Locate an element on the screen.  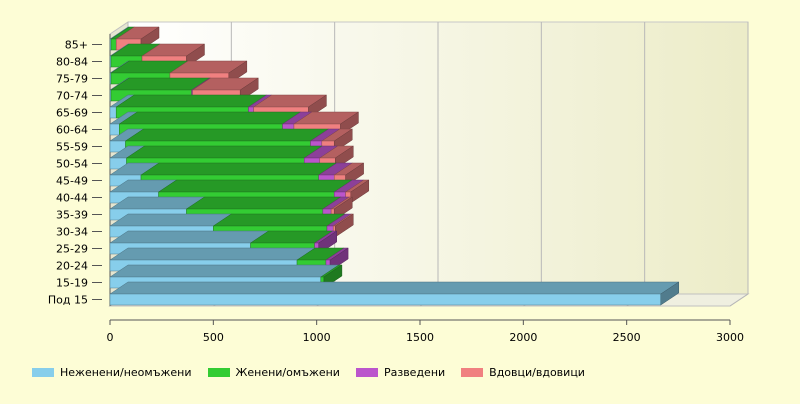
y-tick-label: 30-34 is located at coordinates (72, 232).